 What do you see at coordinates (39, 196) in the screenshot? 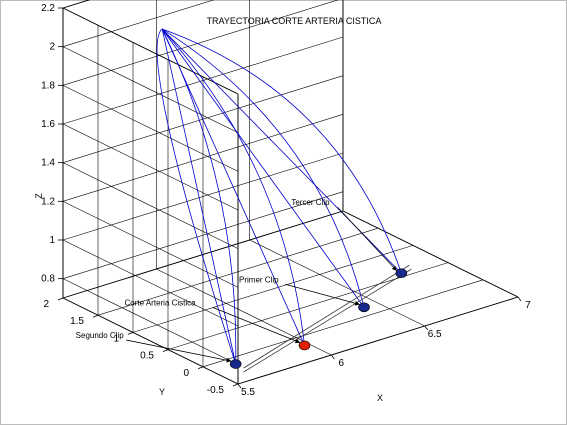
I see `z-axis-label: Z` at bounding box center [39, 196].